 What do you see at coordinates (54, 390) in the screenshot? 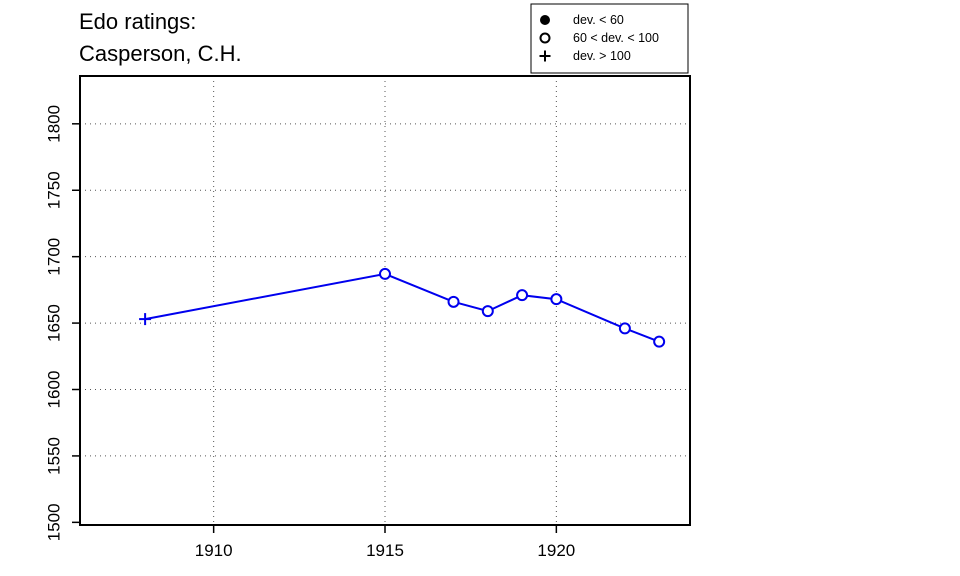
I see `y-tick-label-1600: 1600` at bounding box center [54, 390].